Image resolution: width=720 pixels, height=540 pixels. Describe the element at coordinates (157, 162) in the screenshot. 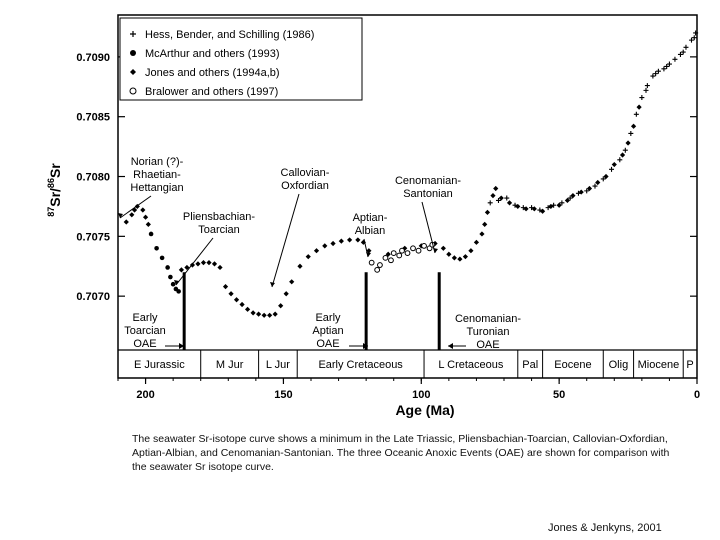

I see `annotation-line: Norian (?)-` at that location.